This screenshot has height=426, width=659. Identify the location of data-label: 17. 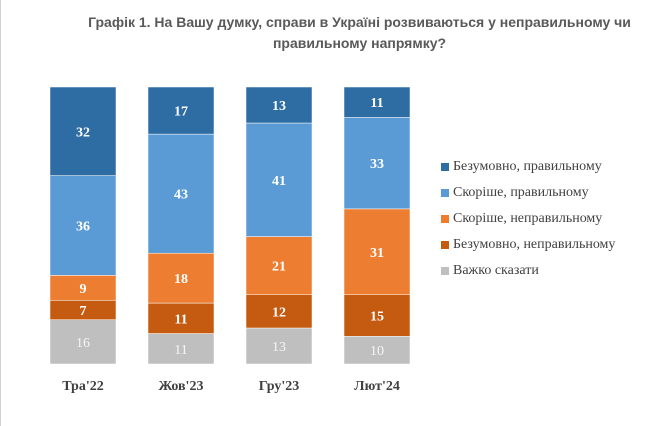
(181, 112).